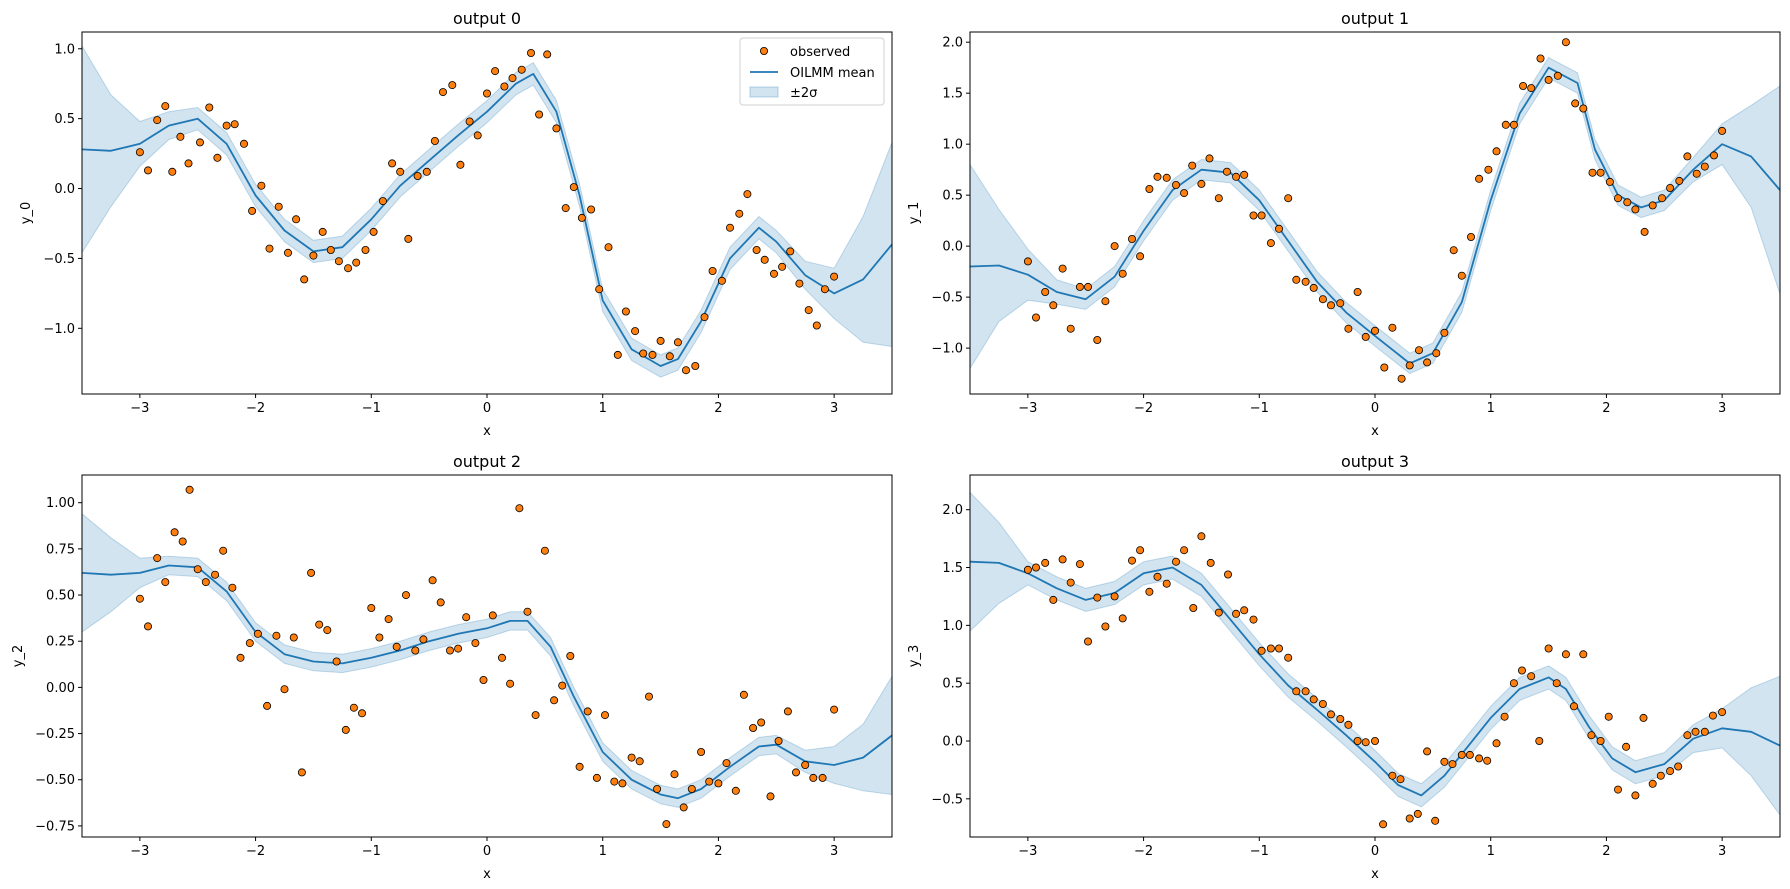 The image size is (1790, 889). I want to click on x-tick-label: −1, so click(371, 408).